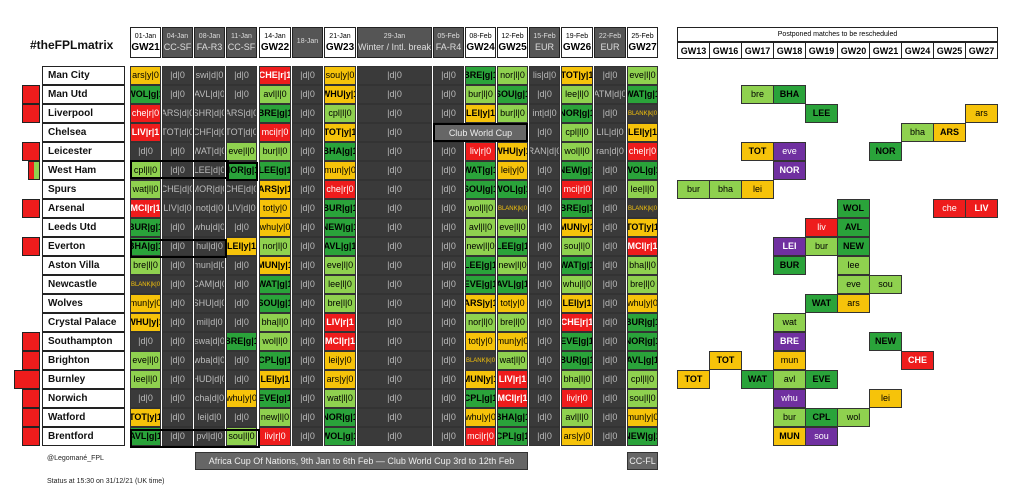 The image size is (1024, 488). I want to click on team-name: Everton, so click(83, 246).